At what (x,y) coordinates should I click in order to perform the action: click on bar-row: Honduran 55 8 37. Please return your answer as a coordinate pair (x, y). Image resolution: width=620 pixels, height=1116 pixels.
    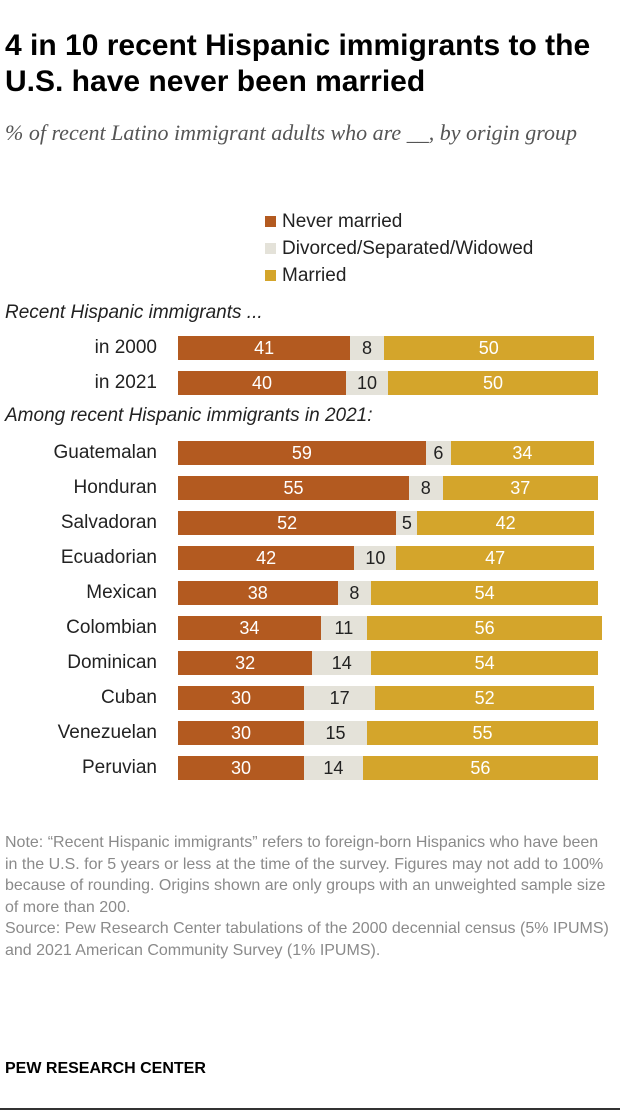
    Looking at the image, I should click on (310, 488).